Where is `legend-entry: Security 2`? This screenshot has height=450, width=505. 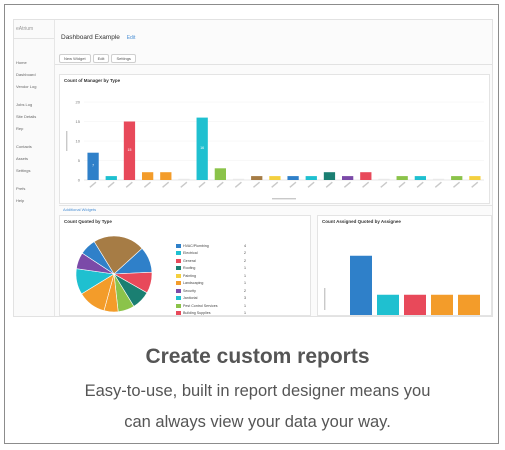
legend-entry: Security 2 is located at coordinates (211, 291).